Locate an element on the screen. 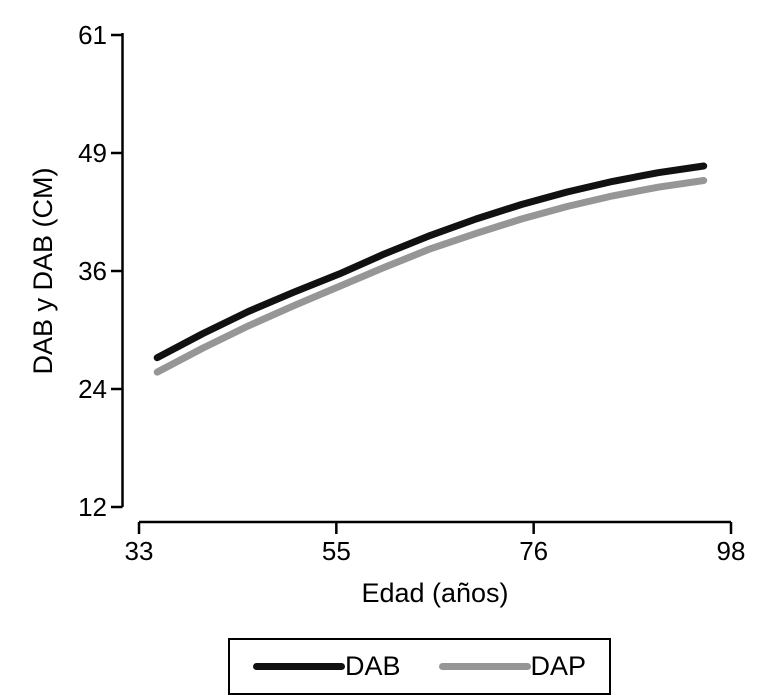 This screenshot has width=771, height=699. x-tick-label: 55 is located at coordinates (336, 551).